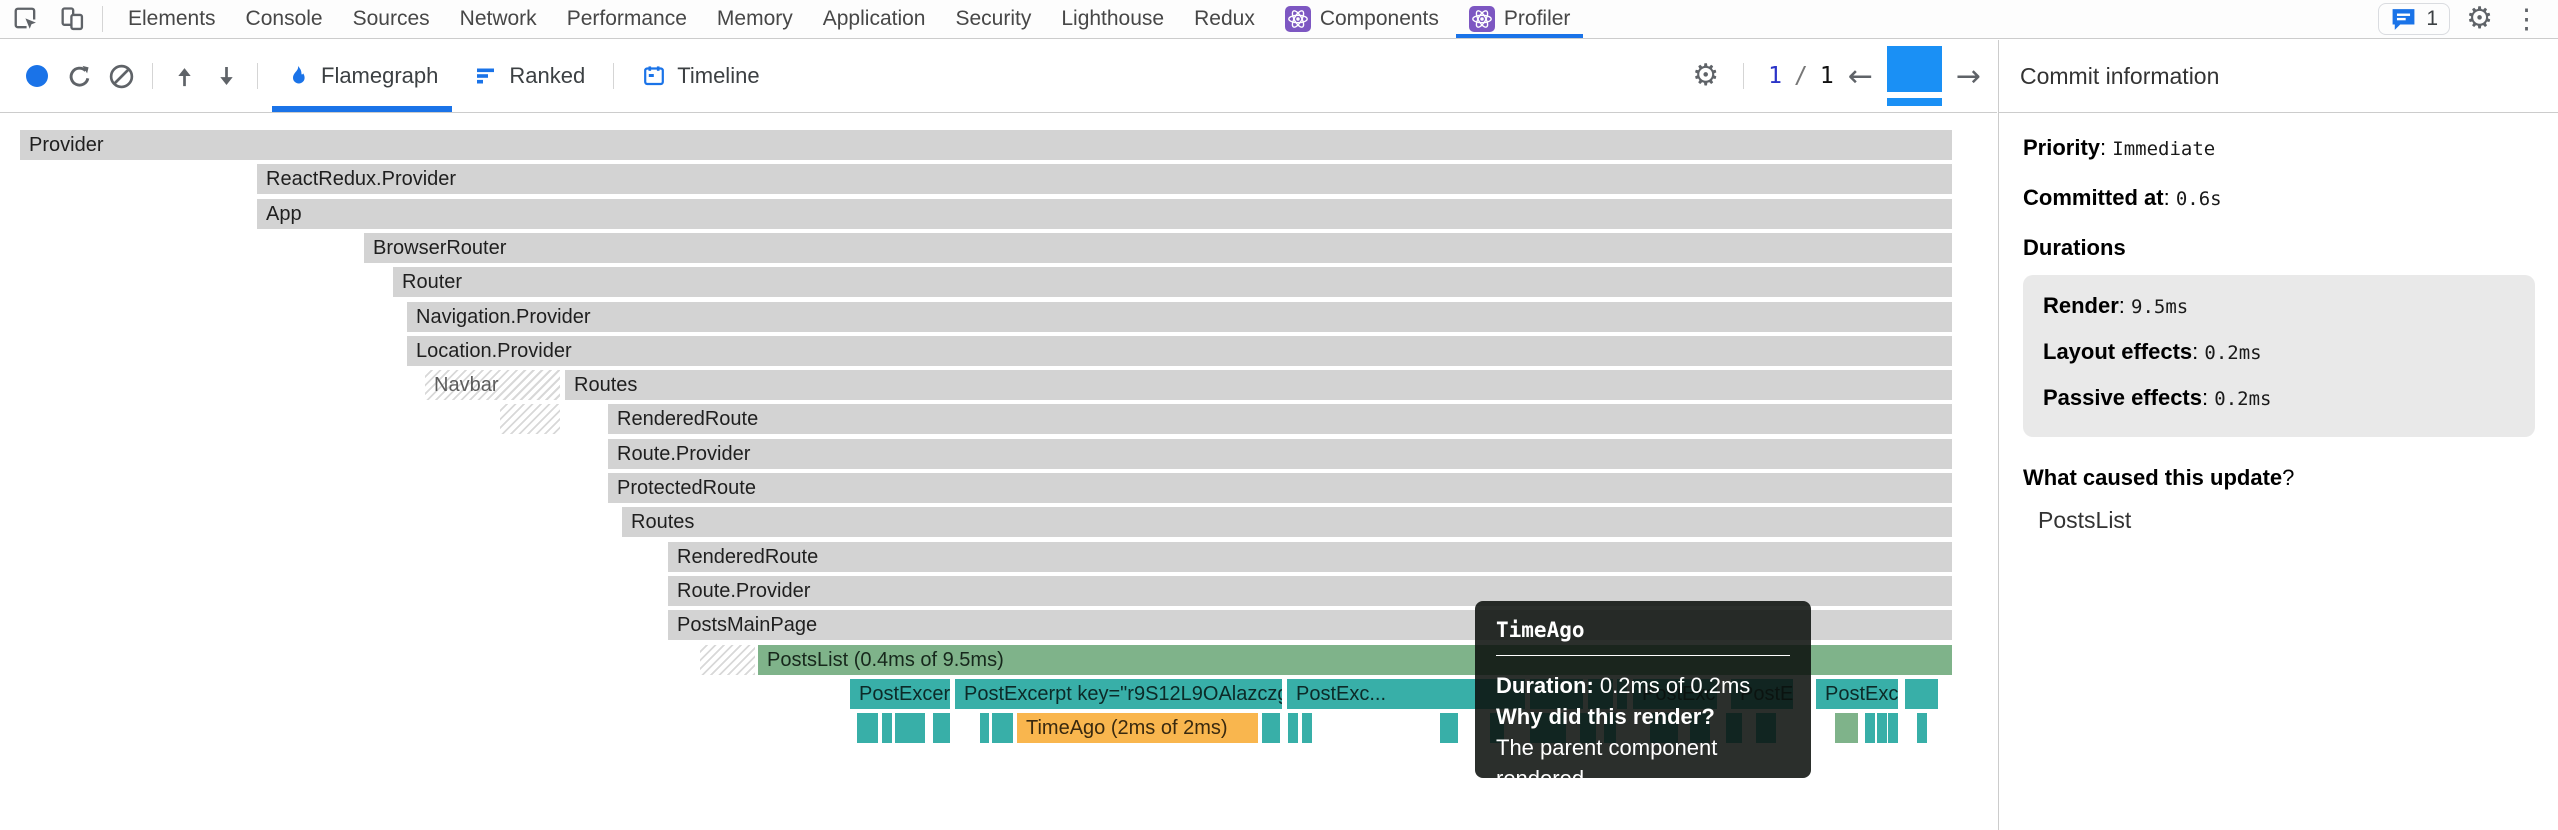 Image resolution: width=2558 pixels, height=830 pixels. I want to click on total-commit-number: 1, so click(1826, 76).